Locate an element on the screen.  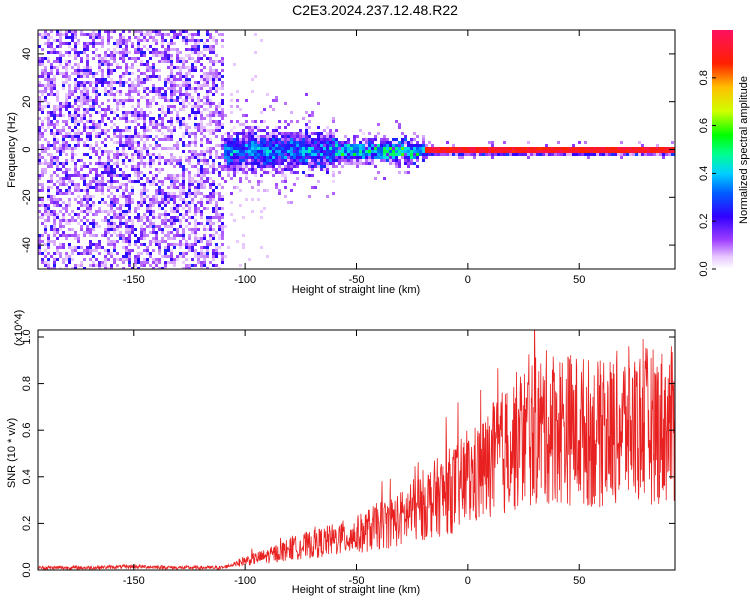
spectrogram-xlabel: Height of straight line (km) is located at coordinates (356, 290).